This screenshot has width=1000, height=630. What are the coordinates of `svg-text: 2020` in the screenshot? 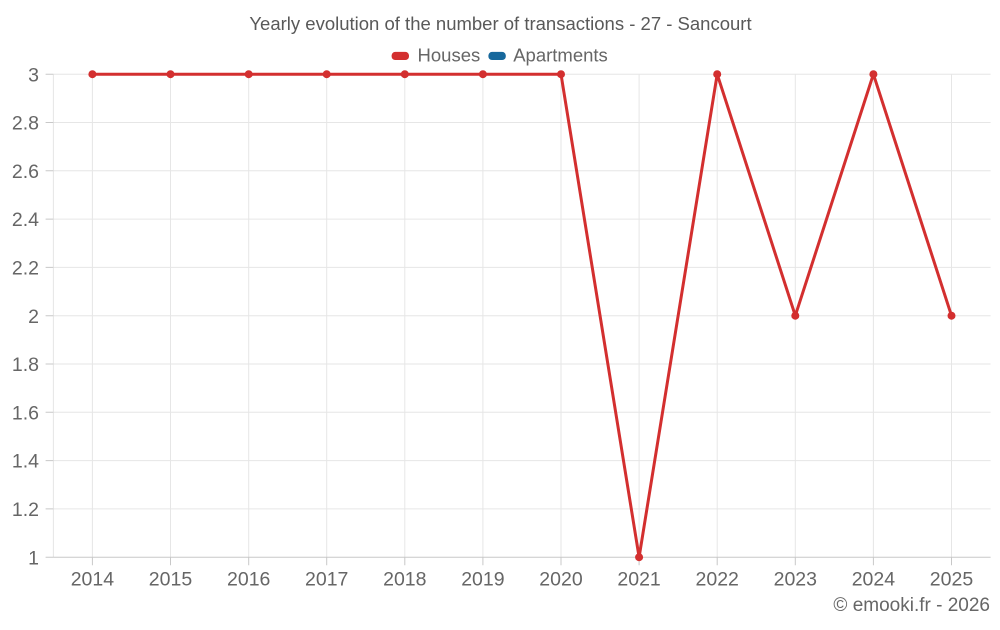 It's located at (561, 580).